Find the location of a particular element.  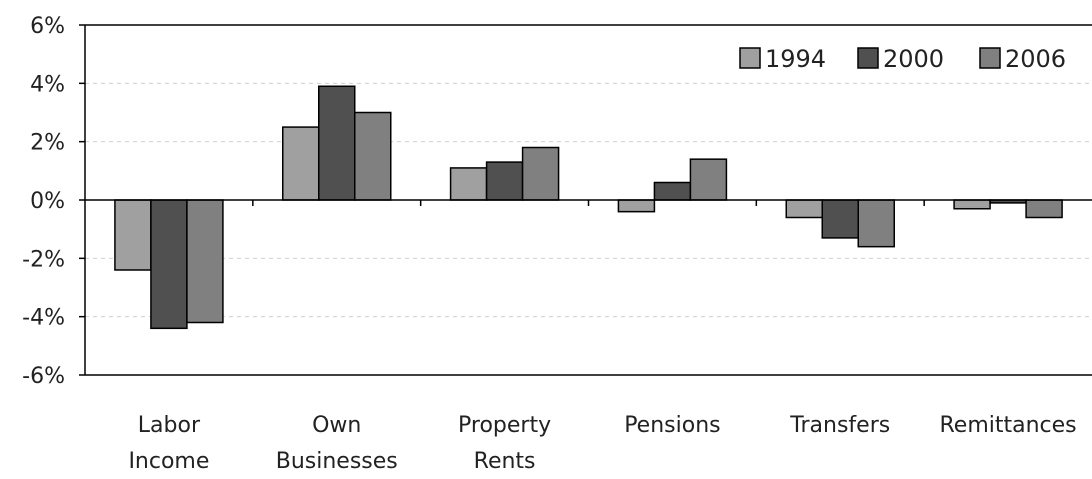

y-tick-labels: -6% -4% -2% 0% 2% 4% 6% is located at coordinates (43, 201).